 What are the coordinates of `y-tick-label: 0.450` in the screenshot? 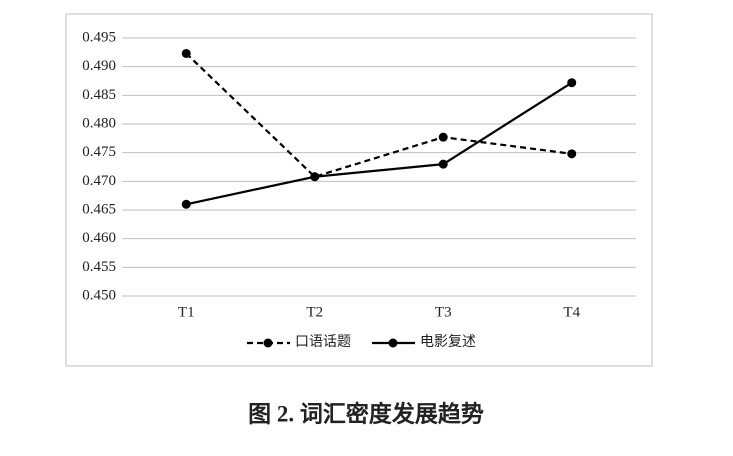 It's located at (99, 295).